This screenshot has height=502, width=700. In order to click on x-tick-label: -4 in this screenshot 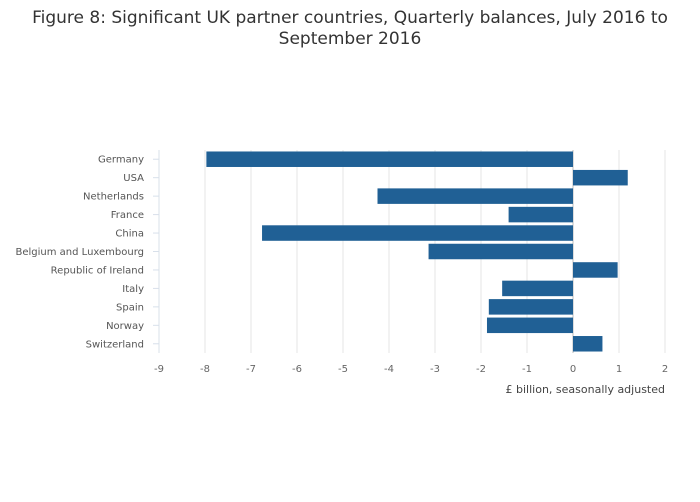, I will do `click(389, 369)`.